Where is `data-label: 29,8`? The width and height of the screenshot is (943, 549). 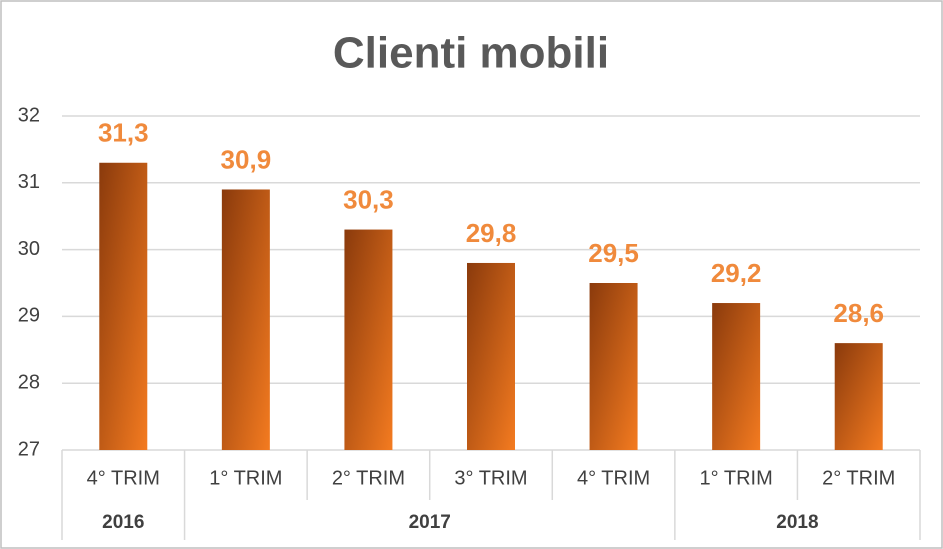 data-label: 29,8 is located at coordinates (491, 233).